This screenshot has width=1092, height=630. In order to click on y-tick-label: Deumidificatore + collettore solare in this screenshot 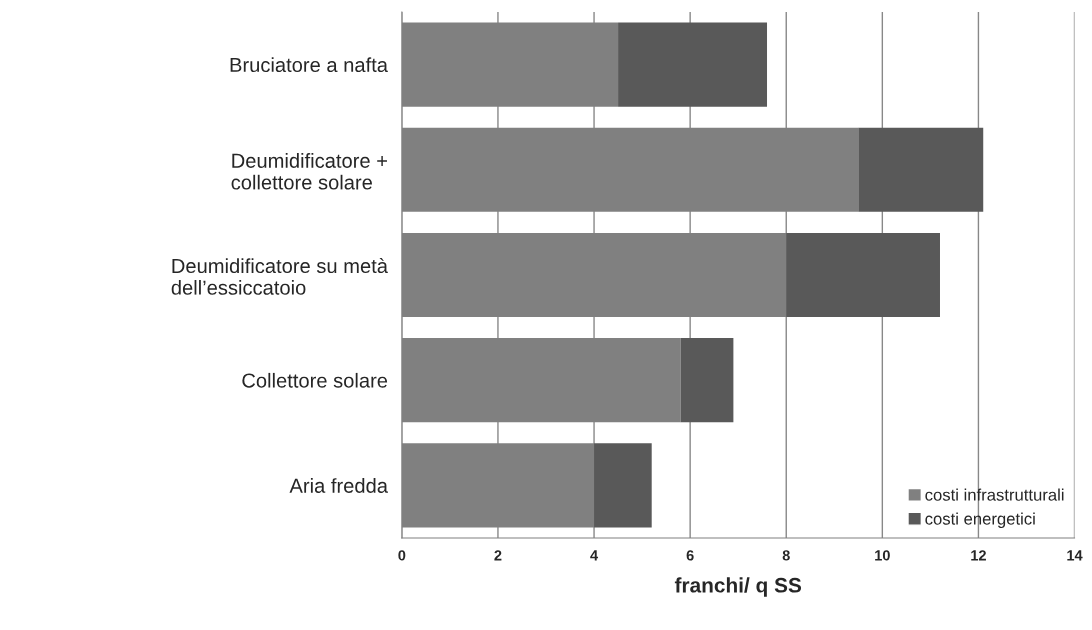, I will do `click(309, 171)`.